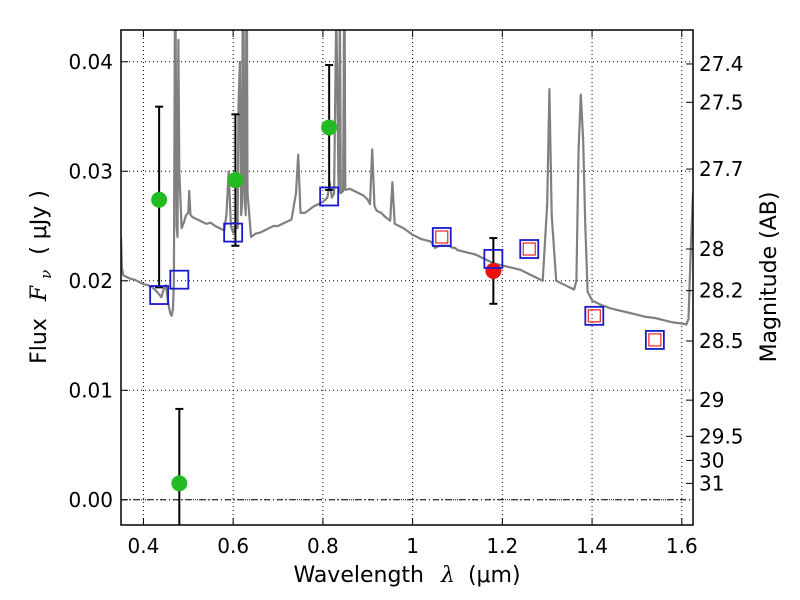 This screenshot has width=800, height=600. What do you see at coordinates (502, 546) in the screenshot?
I see `x-tick-label: 1.2` at bounding box center [502, 546].